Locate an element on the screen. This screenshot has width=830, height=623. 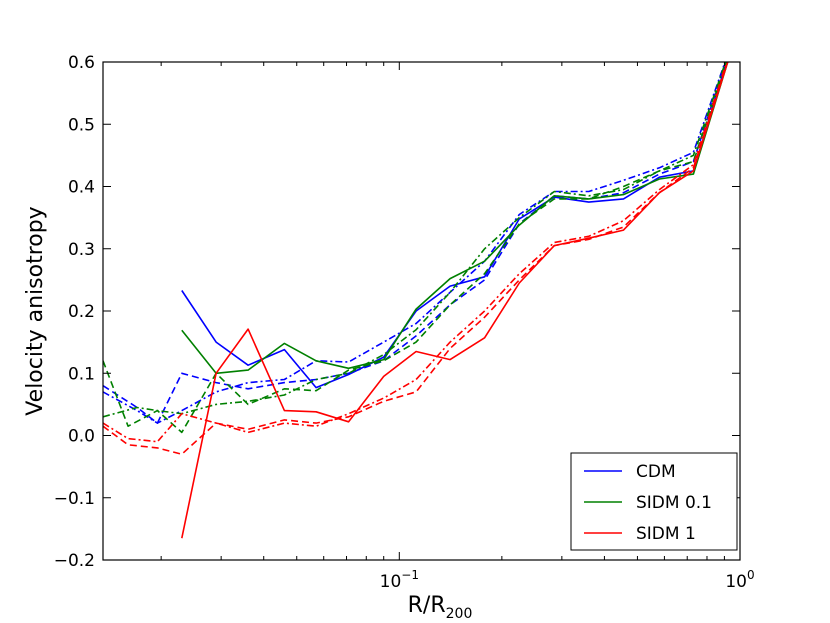
y-axis-label: Velocity anisotropy is located at coordinates (35, 310).